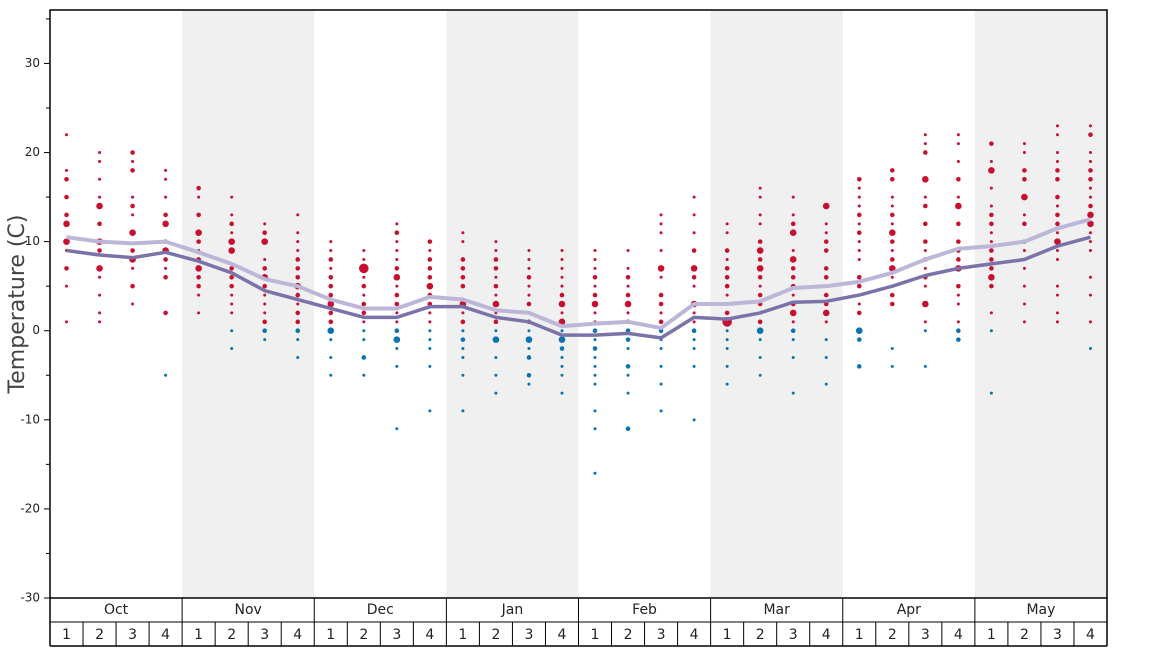 Image resolution: width=1168 pixels, height=652 pixels. What do you see at coordinates (116, 610) in the screenshot?
I see `month-label: Oct` at bounding box center [116, 610].